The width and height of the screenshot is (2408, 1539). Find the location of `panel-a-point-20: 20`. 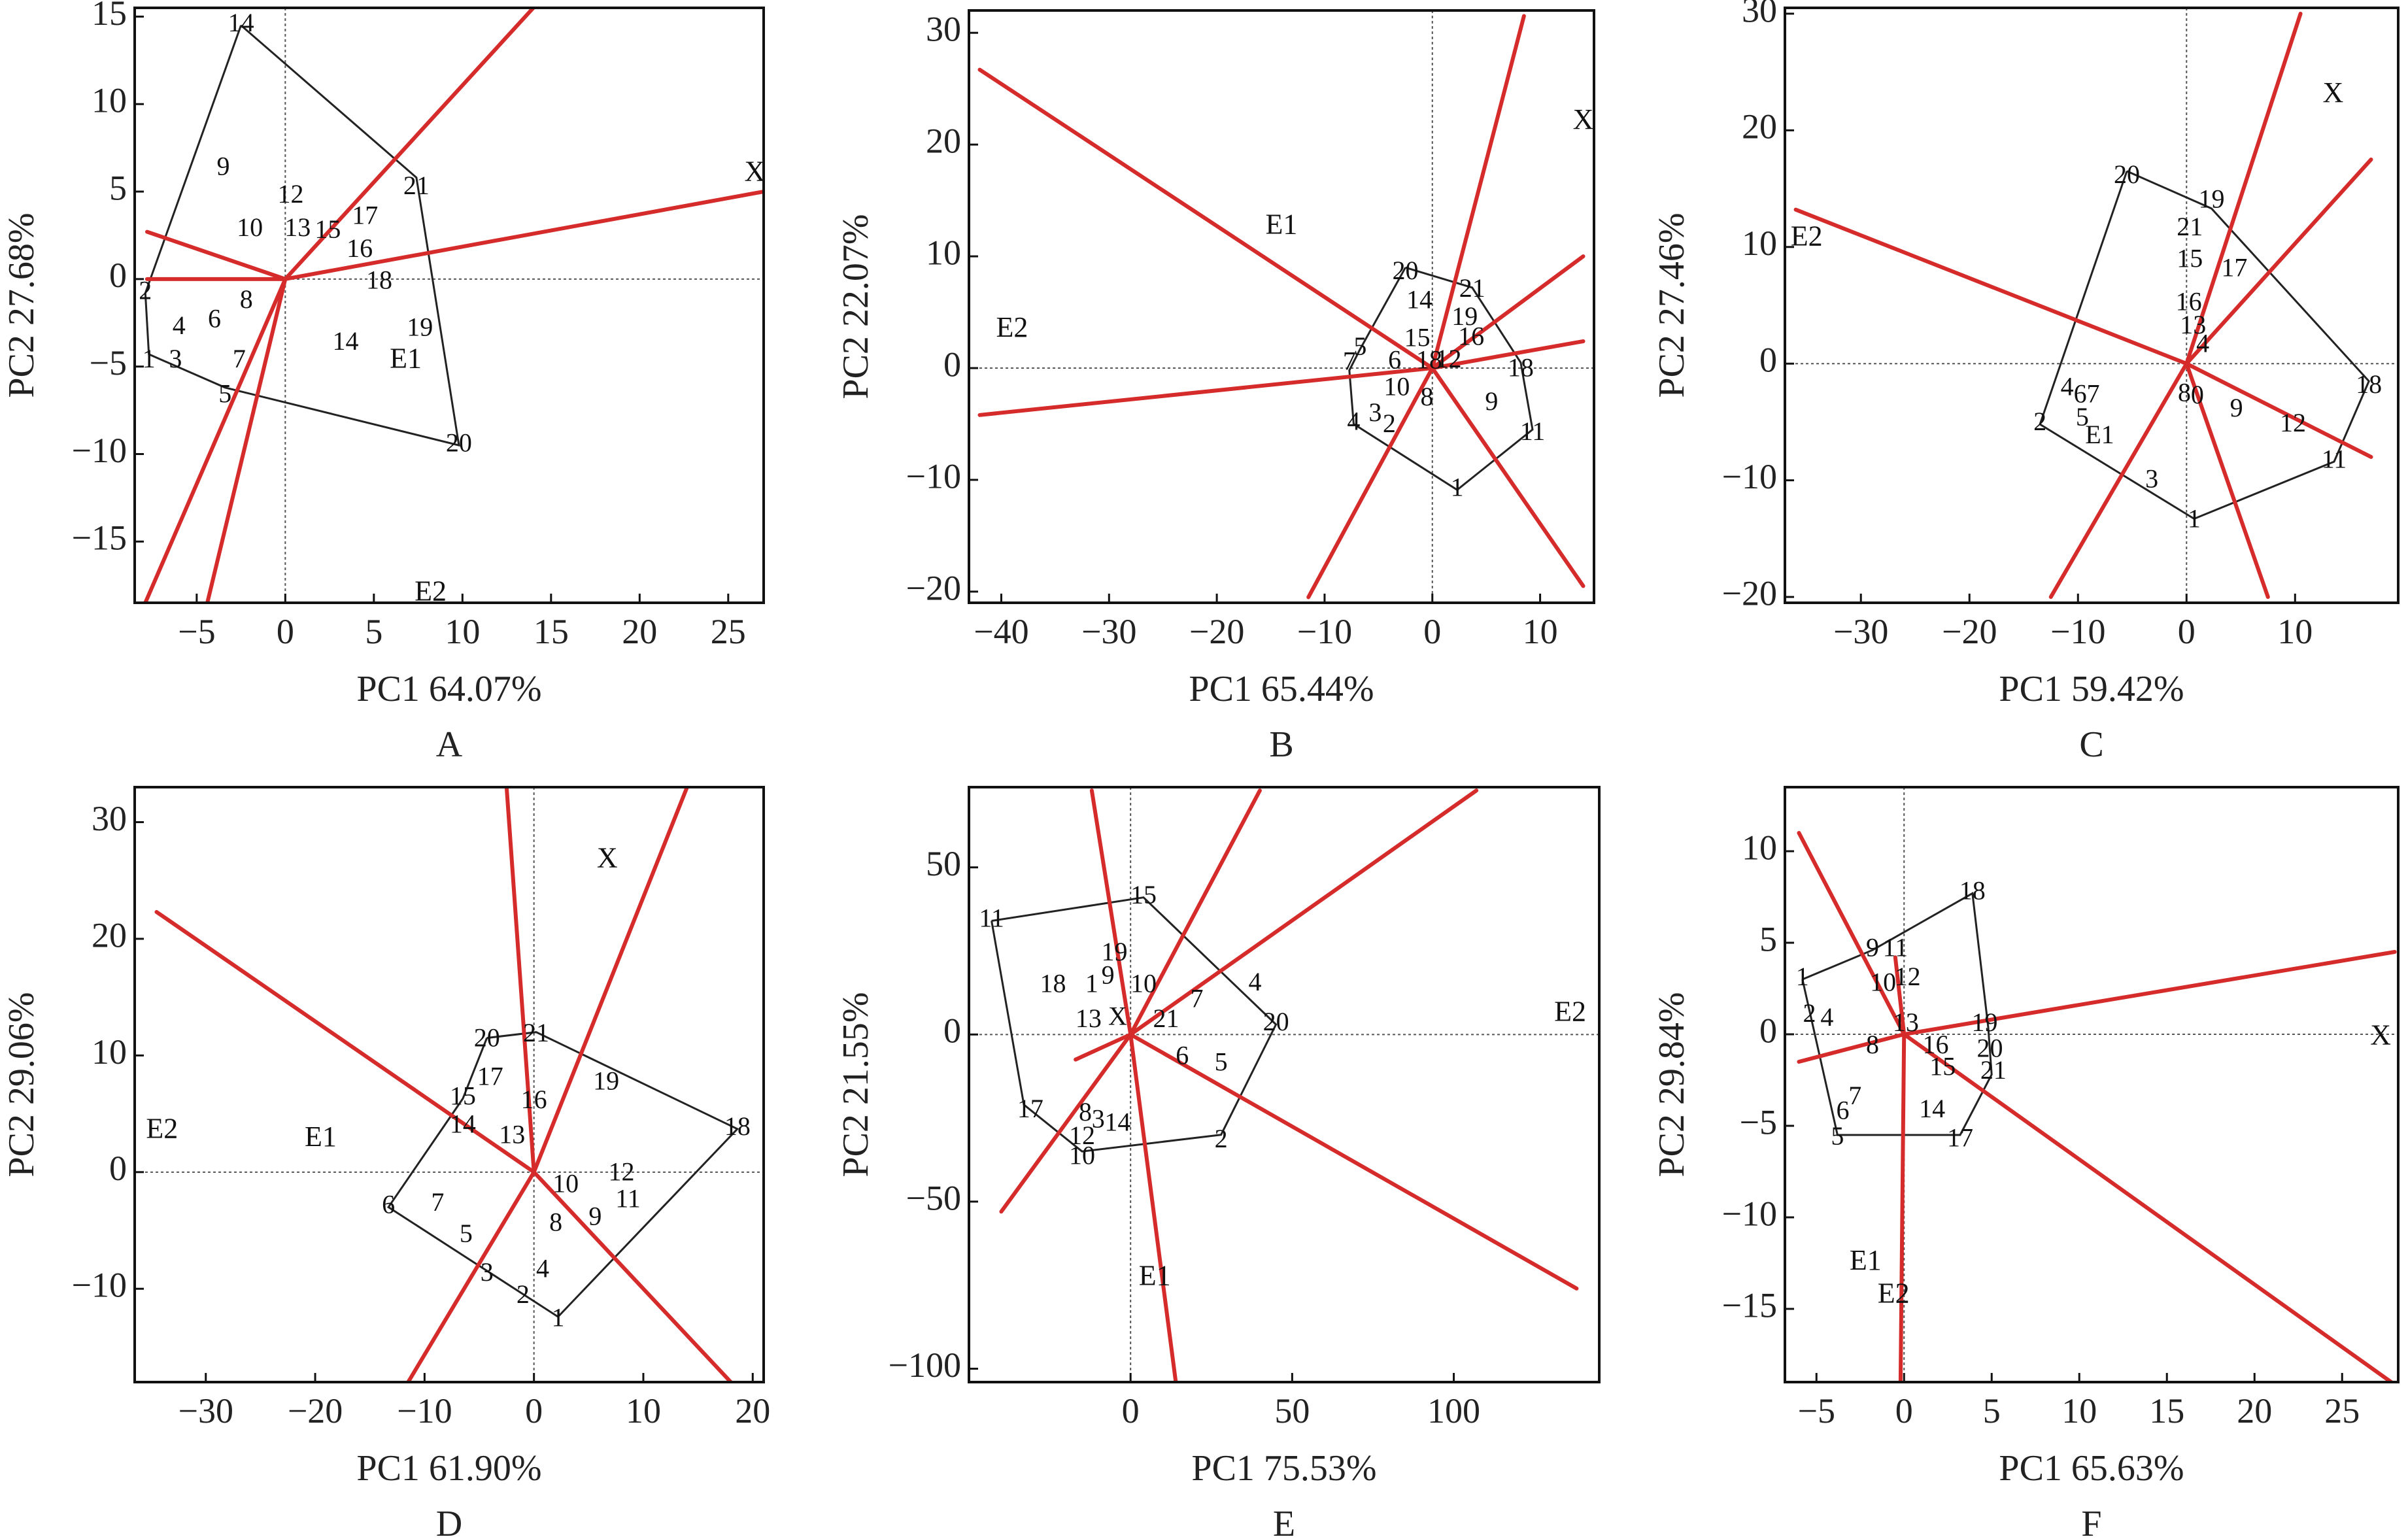

panel-a-point-20: 20 is located at coordinates (459, 442).